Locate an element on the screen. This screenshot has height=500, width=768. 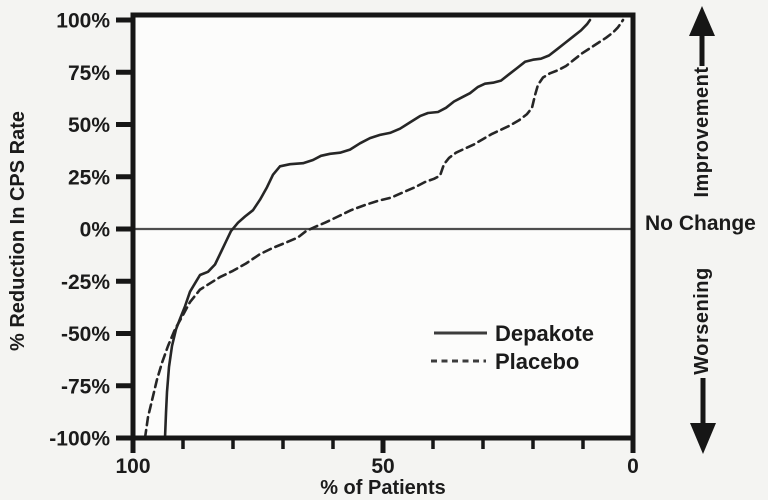
y-tick-label: -75% is located at coordinates (85, 386).